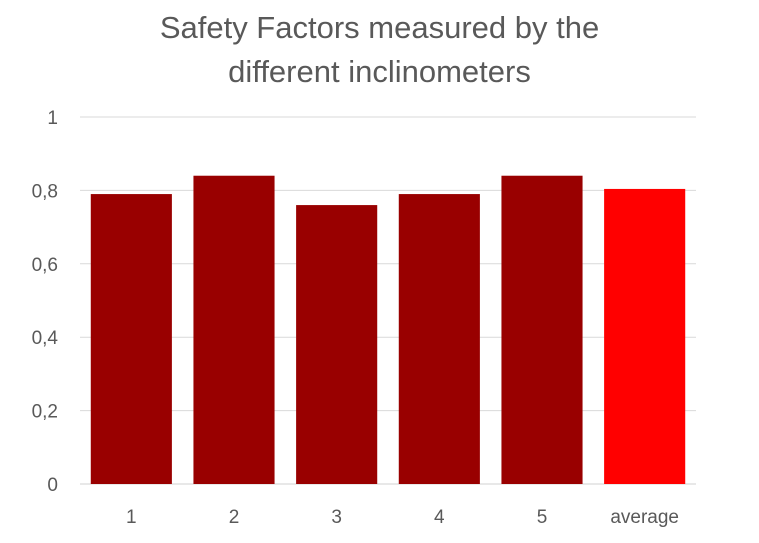 This screenshot has width=759, height=543. What do you see at coordinates (234, 517) in the screenshot?
I see `x-tick-label: 2` at bounding box center [234, 517].